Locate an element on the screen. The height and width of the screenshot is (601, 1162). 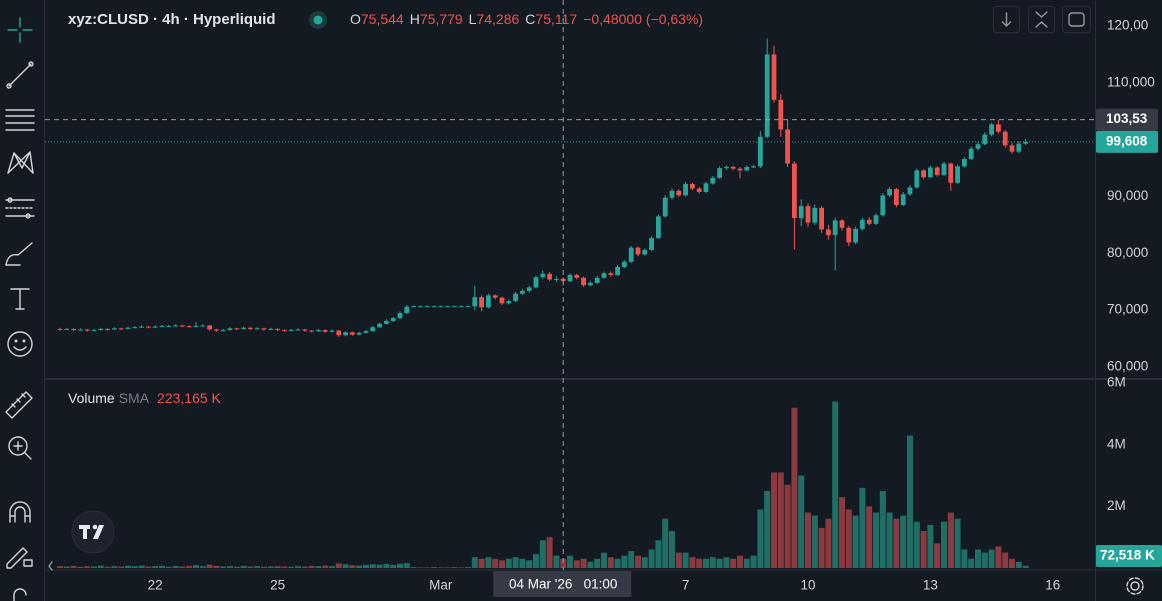
zoom-tool is located at coordinates (20, 448).